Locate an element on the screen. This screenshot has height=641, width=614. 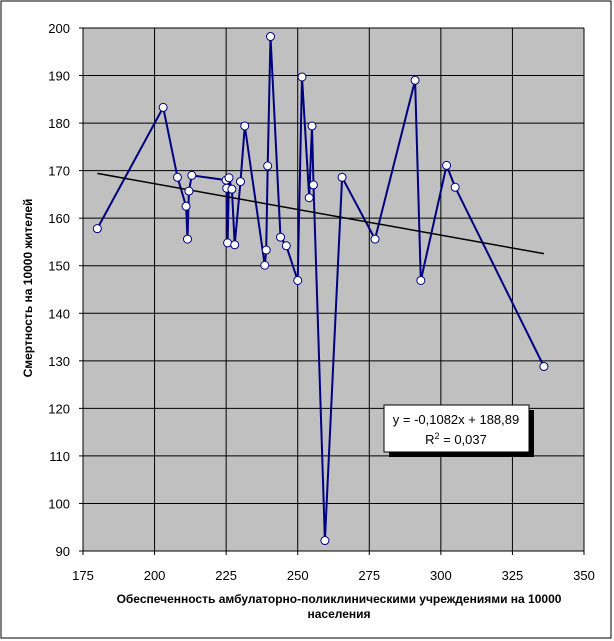
x-tick-labels: 175 200 225 250 275 300 325 350 is located at coordinates (333, 575).